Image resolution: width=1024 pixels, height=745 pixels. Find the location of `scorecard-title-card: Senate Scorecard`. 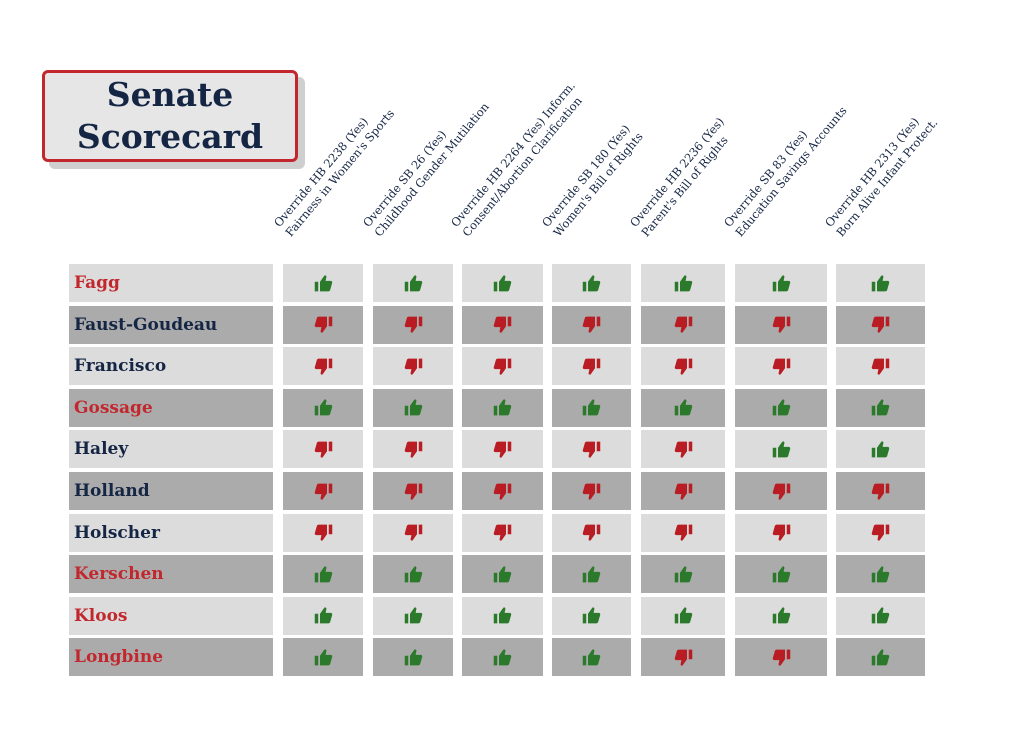

scorecard-title-card: Senate Scorecard is located at coordinates (170, 116).